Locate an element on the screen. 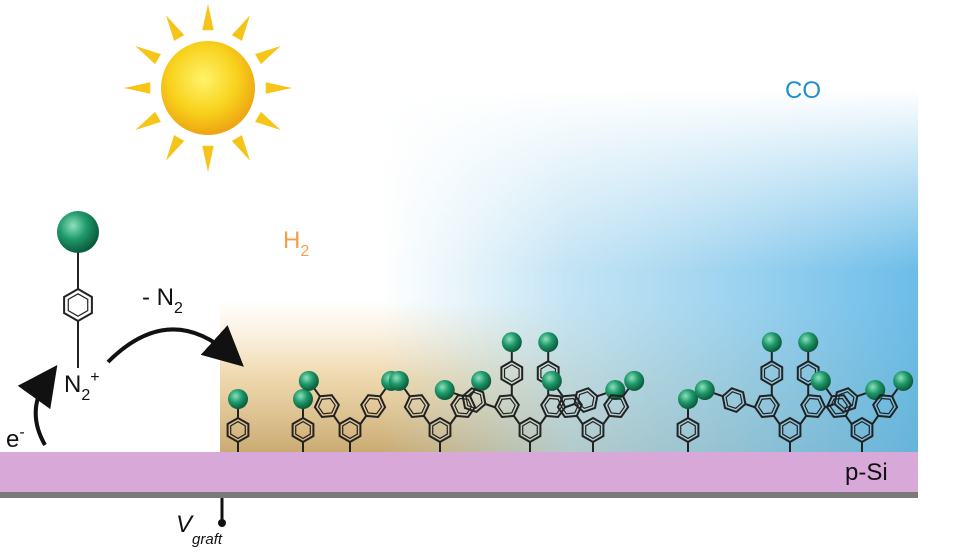 Image resolution: width=953 pixels, height=560 pixels. electron-sup: - is located at coordinates (21, 432).